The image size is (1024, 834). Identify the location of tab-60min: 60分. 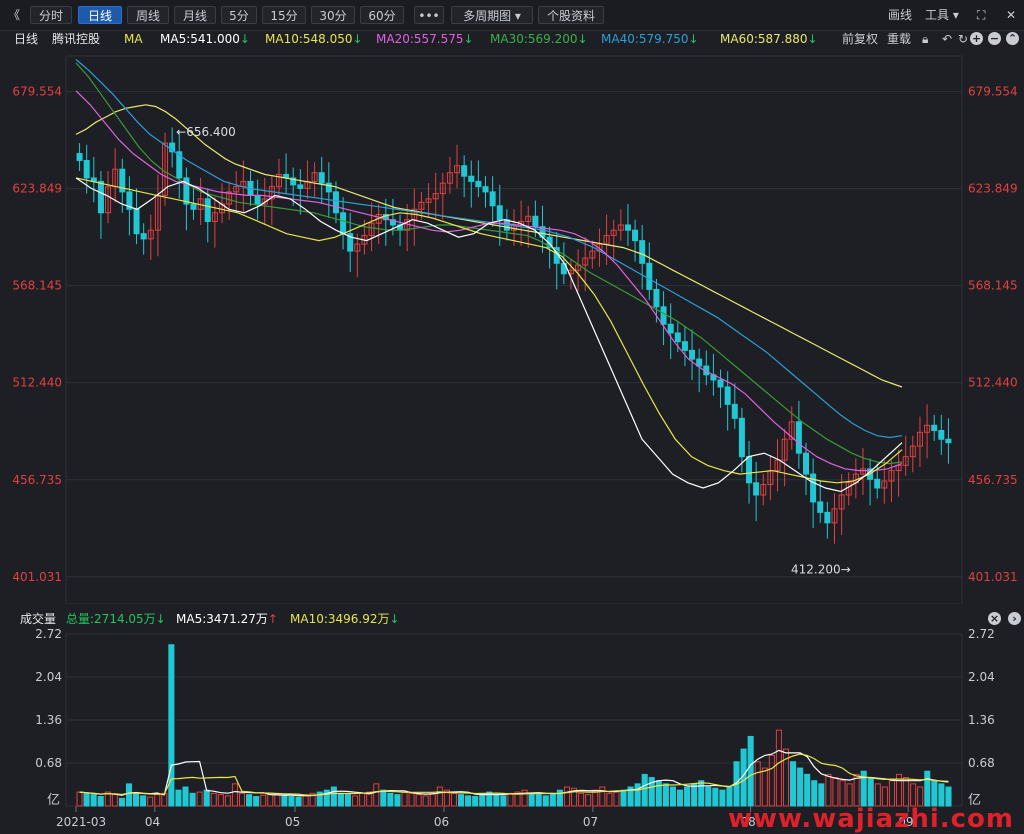
(382, 15).